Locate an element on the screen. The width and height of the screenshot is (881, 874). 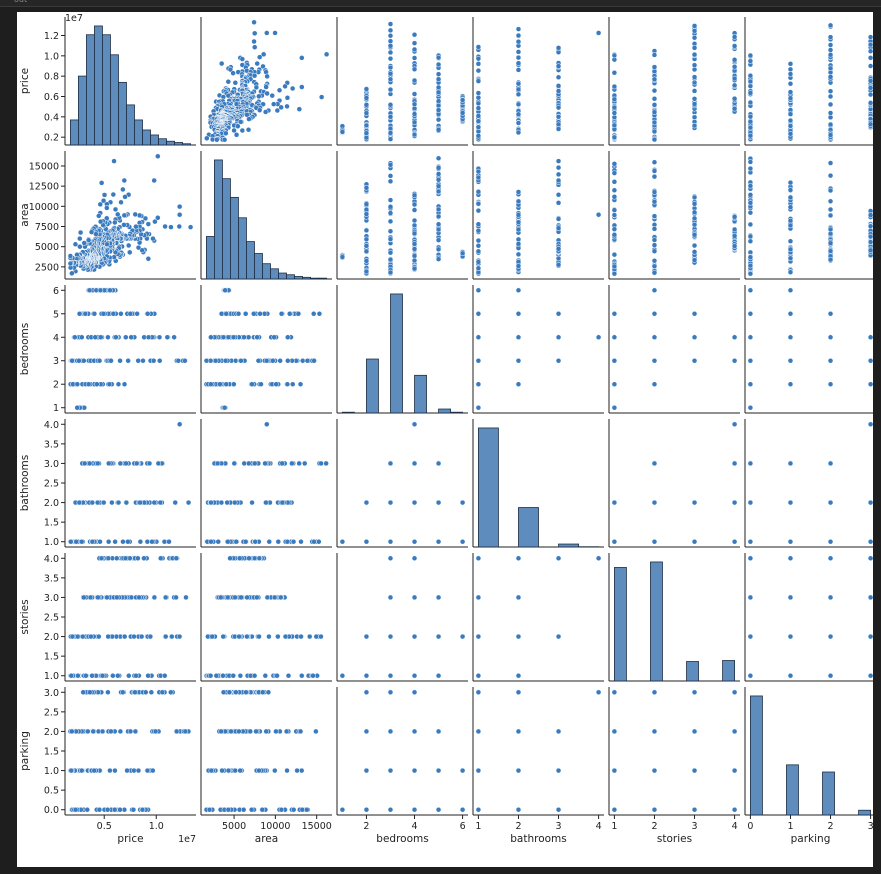
ylabel-stories: stories is located at coordinates (25, 616).